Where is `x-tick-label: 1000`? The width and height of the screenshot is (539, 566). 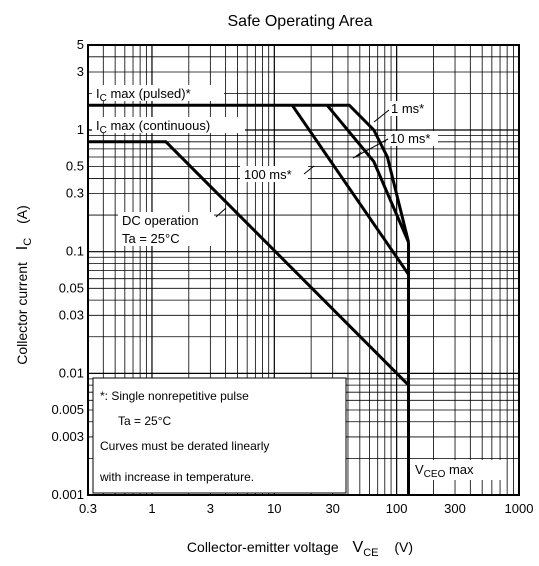 x-tick-label: 1000 is located at coordinates (519, 508).